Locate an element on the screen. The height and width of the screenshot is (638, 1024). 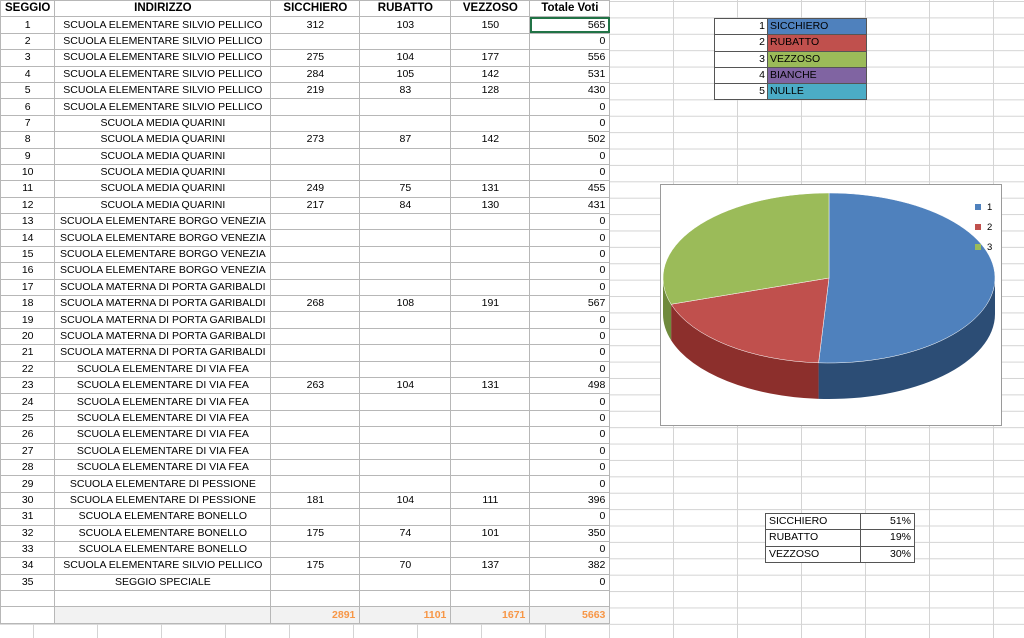
cell-rubatto: 84 is located at coordinates (405, 205).